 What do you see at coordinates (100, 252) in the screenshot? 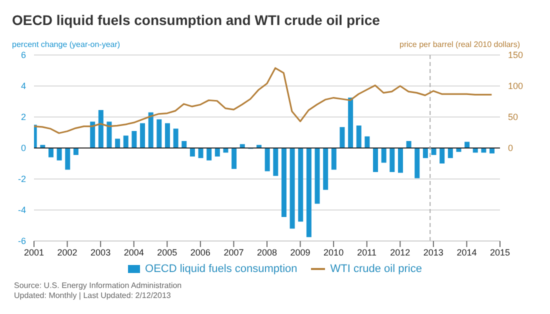
I see `x-tick-label: 2003` at bounding box center [100, 252].